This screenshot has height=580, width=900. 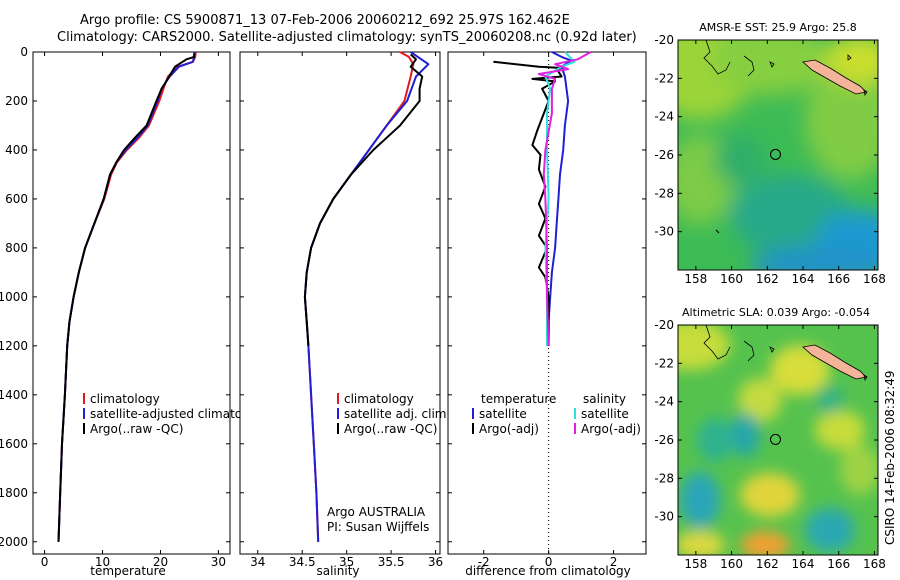 What do you see at coordinates (778, 27) in the screenshot?
I see `sst-map-title: AMSR-E SST: 25.9 Argo: 25.8` at bounding box center [778, 27].